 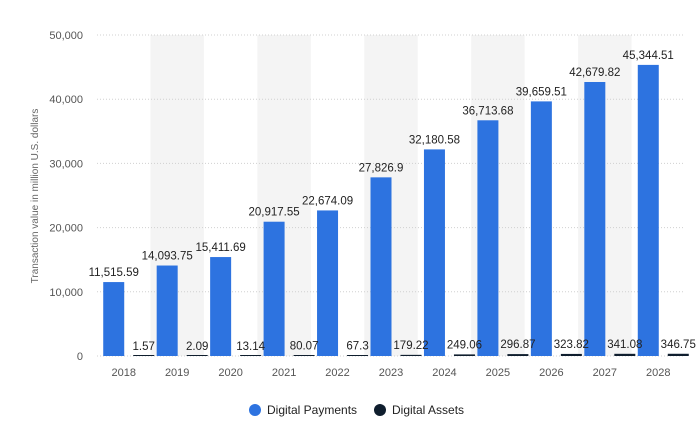 What do you see at coordinates (594, 73) in the screenshot?
I see `data-label-digital-payments-2027: 42,679.82` at bounding box center [594, 73].